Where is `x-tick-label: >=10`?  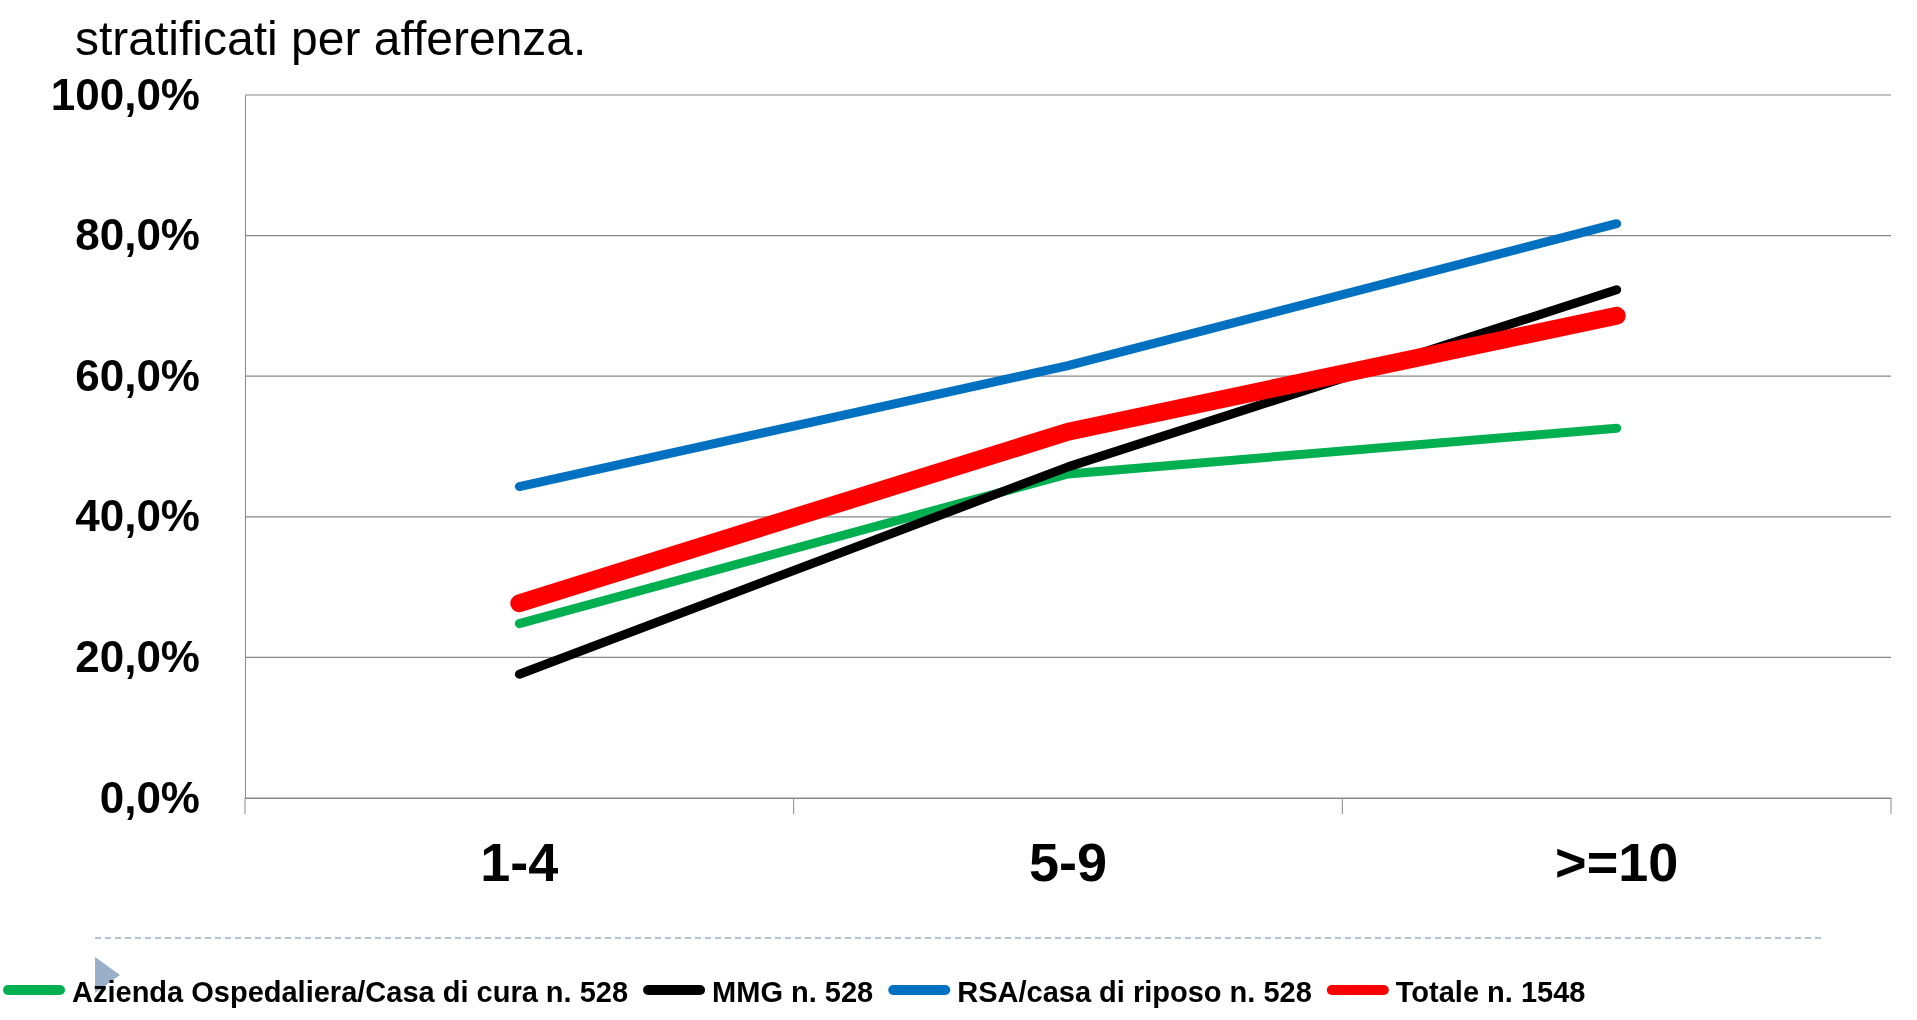
x-tick-label: >=10 is located at coordinates (1617, 862).